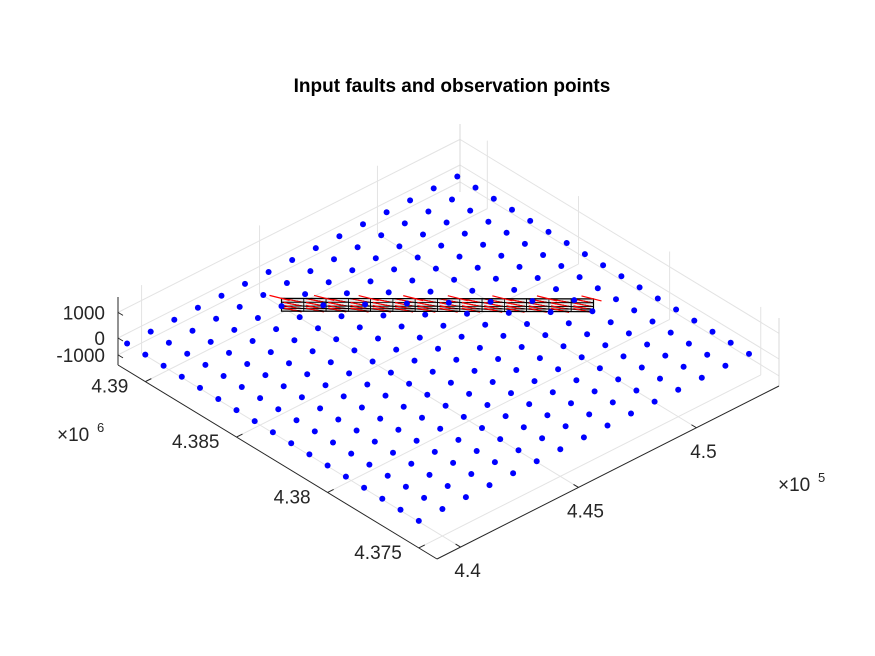  I want to click on x-tick, so click(694, 426).